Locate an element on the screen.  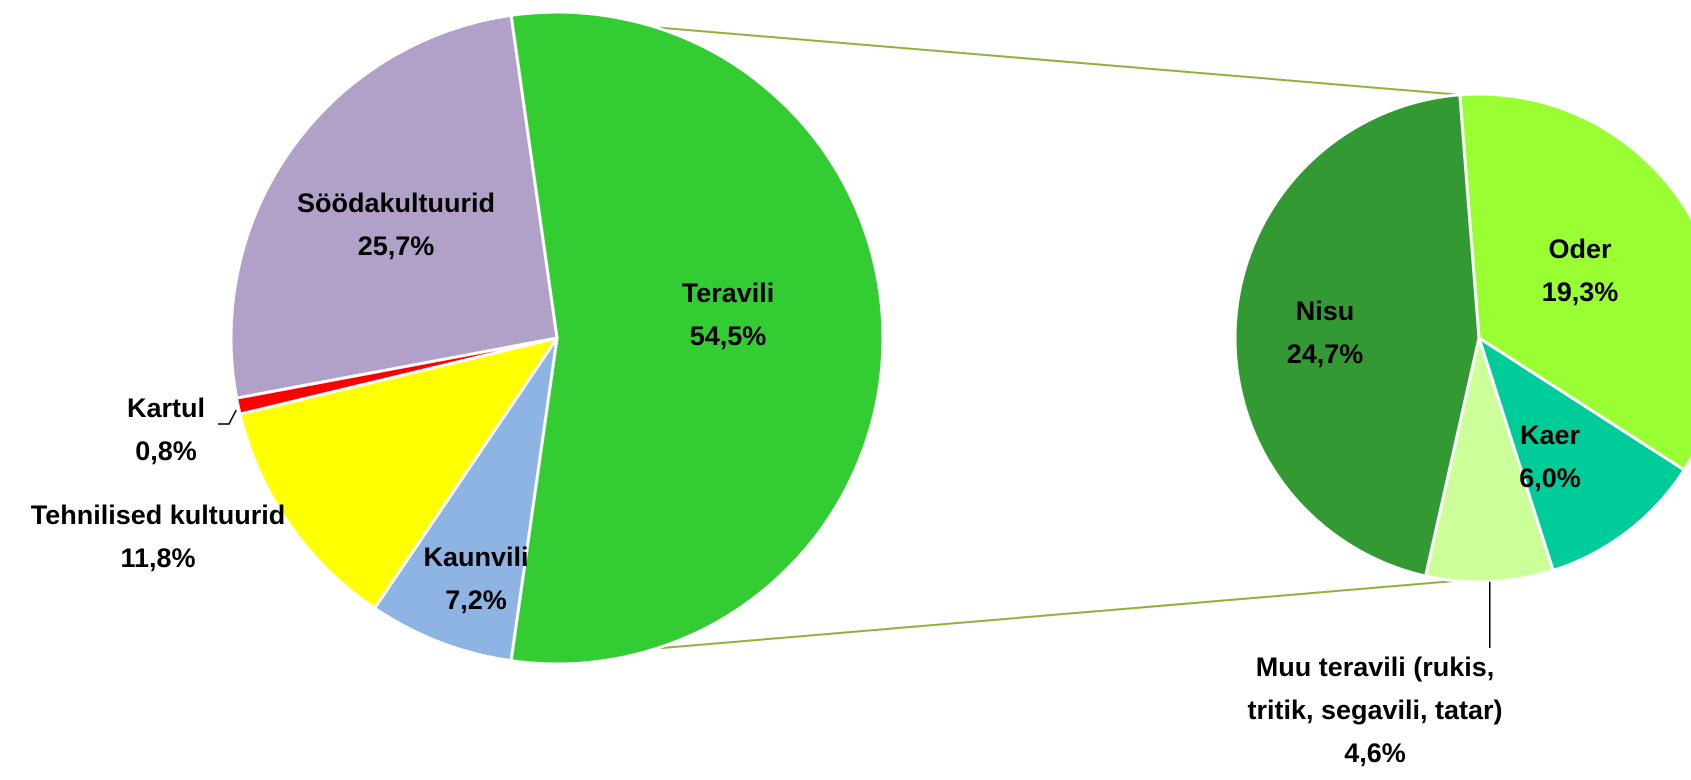
main-slice-tehnilised-kultuurid is located at coordinates (398, 473).